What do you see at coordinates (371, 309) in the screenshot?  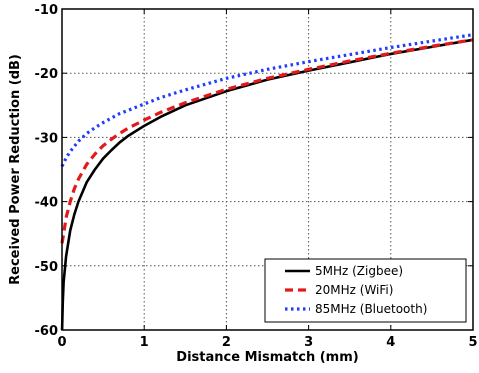 I see `legend-label: 85MHz (Bluetooth)` at bounding box center [371, 309].